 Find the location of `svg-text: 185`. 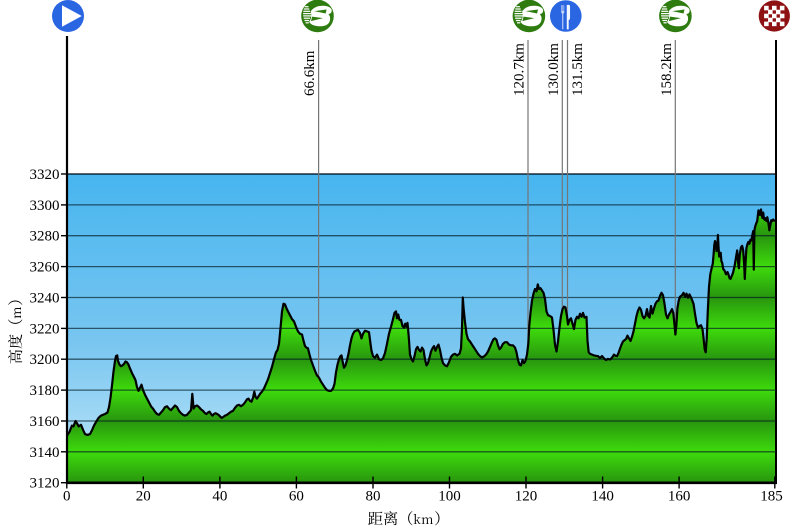

svg-text: 185 is located at coordinates (771, 497).